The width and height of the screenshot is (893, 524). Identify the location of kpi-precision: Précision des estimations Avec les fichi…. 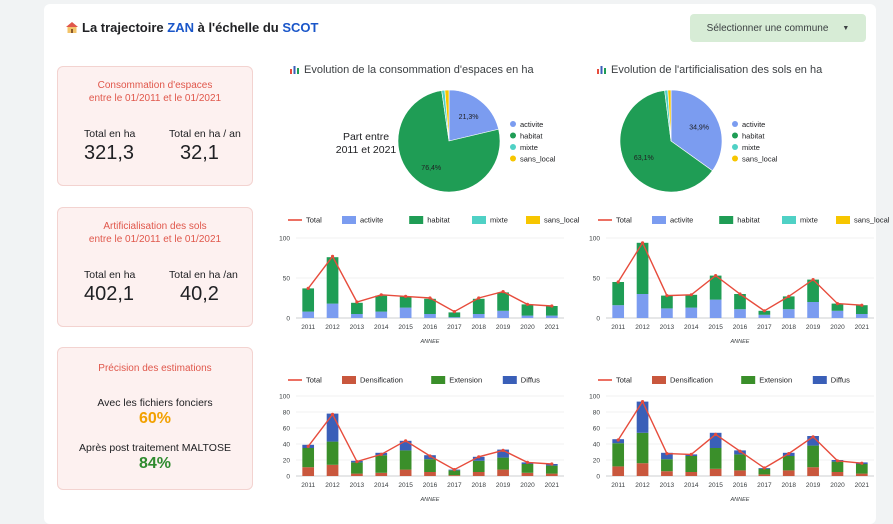
(155, 418).